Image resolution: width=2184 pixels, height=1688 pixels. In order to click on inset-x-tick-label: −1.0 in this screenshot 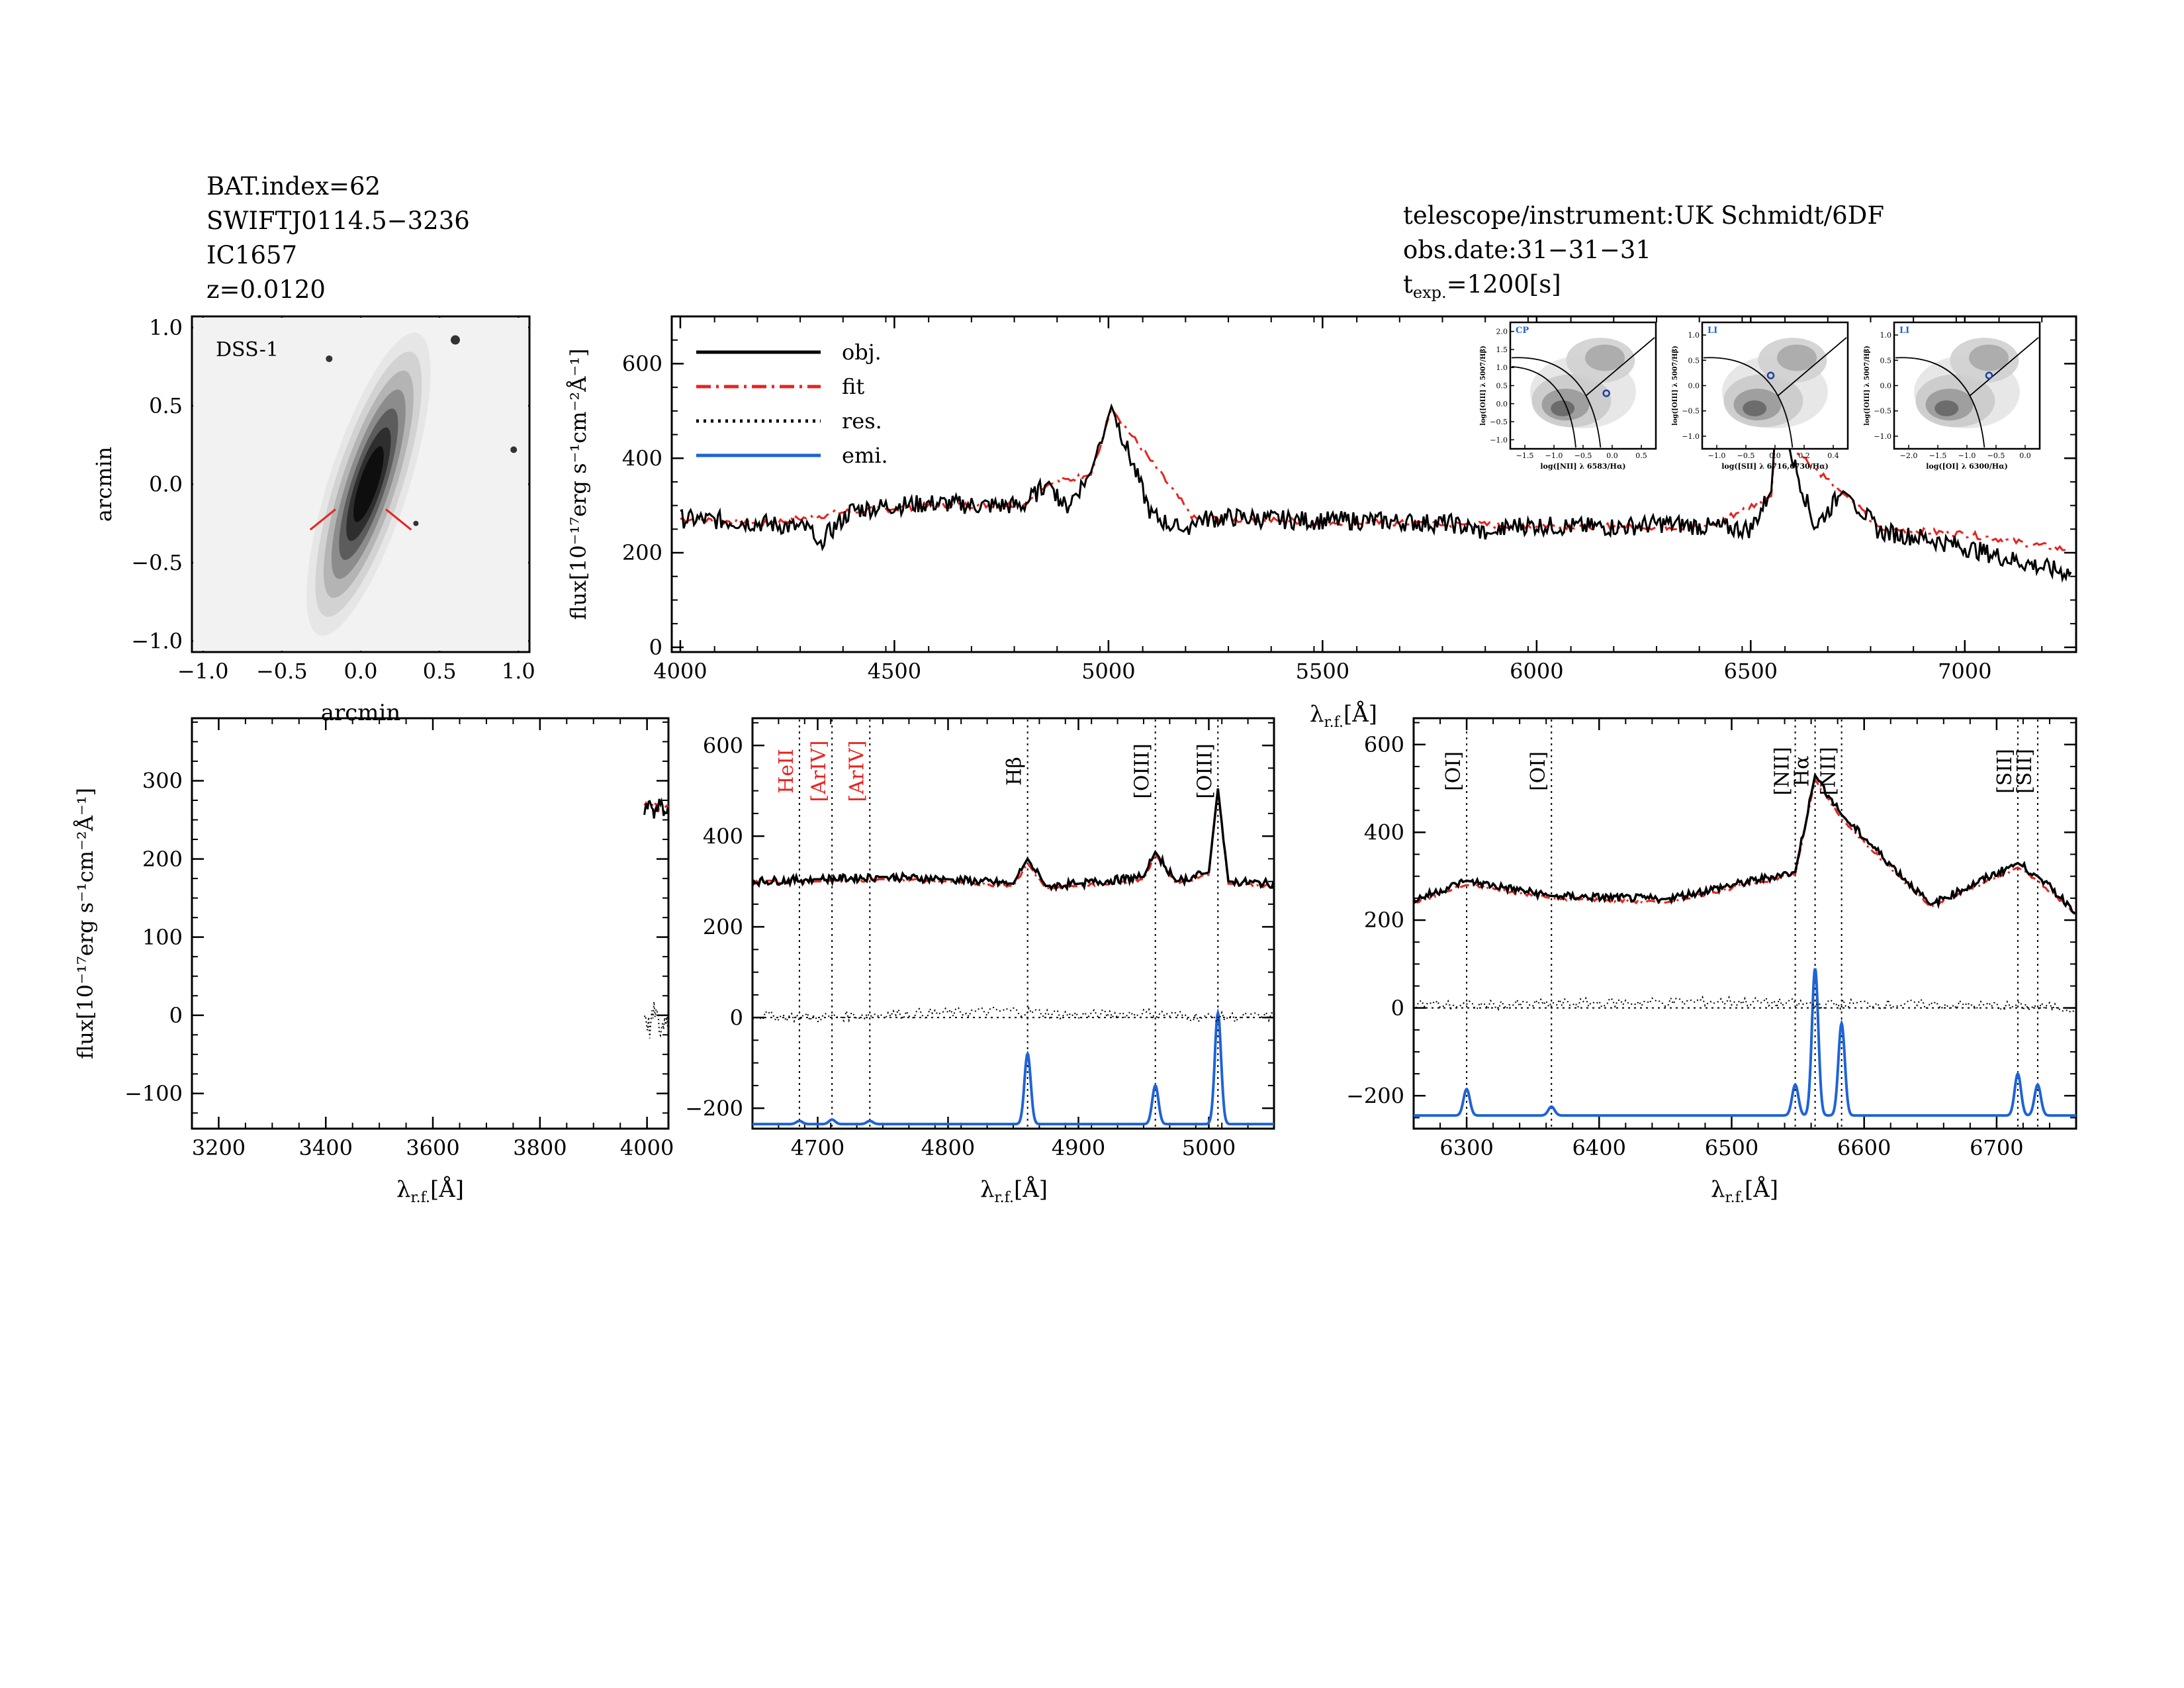, I will do `click(1717, 455)`.